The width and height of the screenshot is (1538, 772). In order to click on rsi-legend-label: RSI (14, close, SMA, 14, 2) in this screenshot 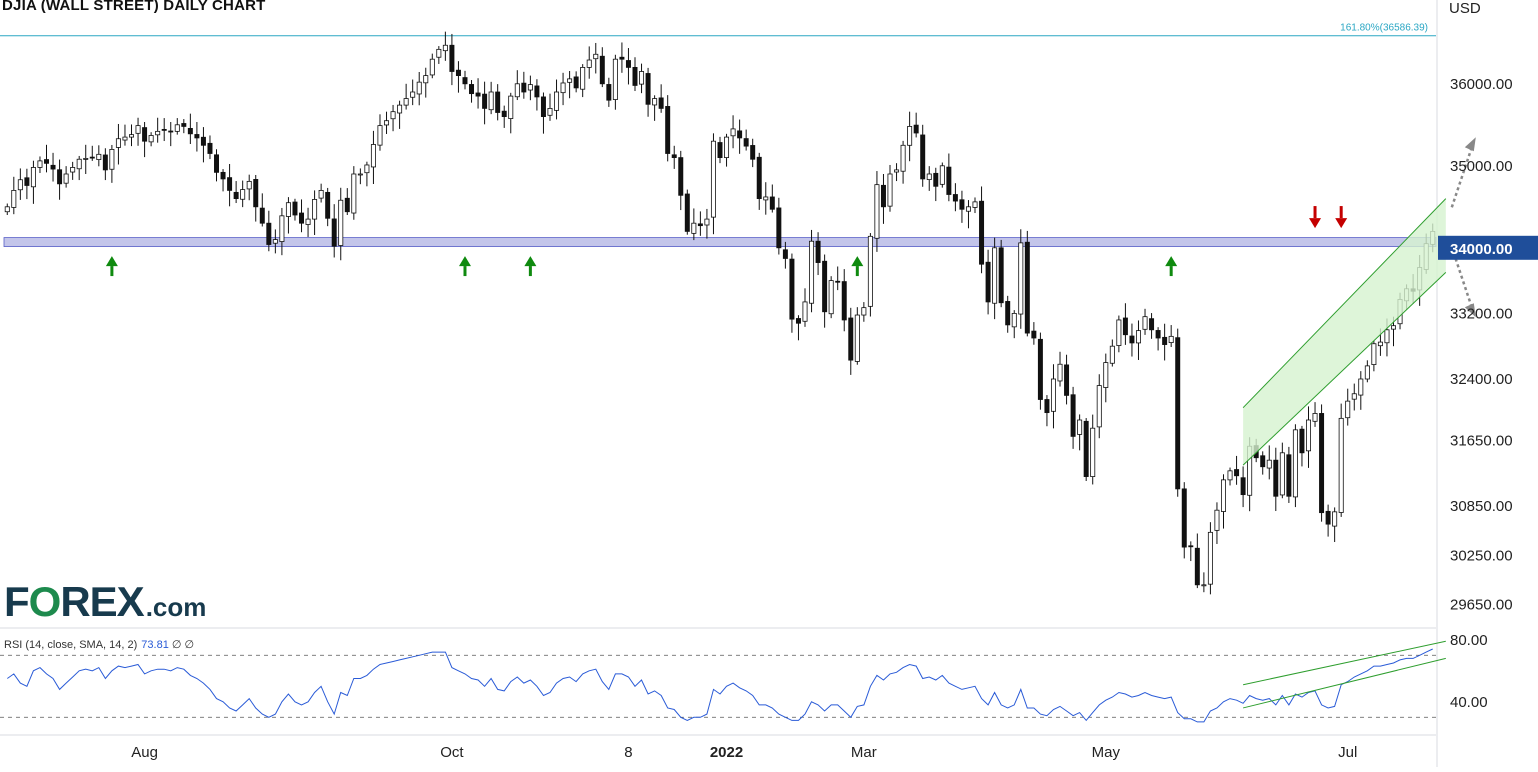, I will do `click(71, 645)`.